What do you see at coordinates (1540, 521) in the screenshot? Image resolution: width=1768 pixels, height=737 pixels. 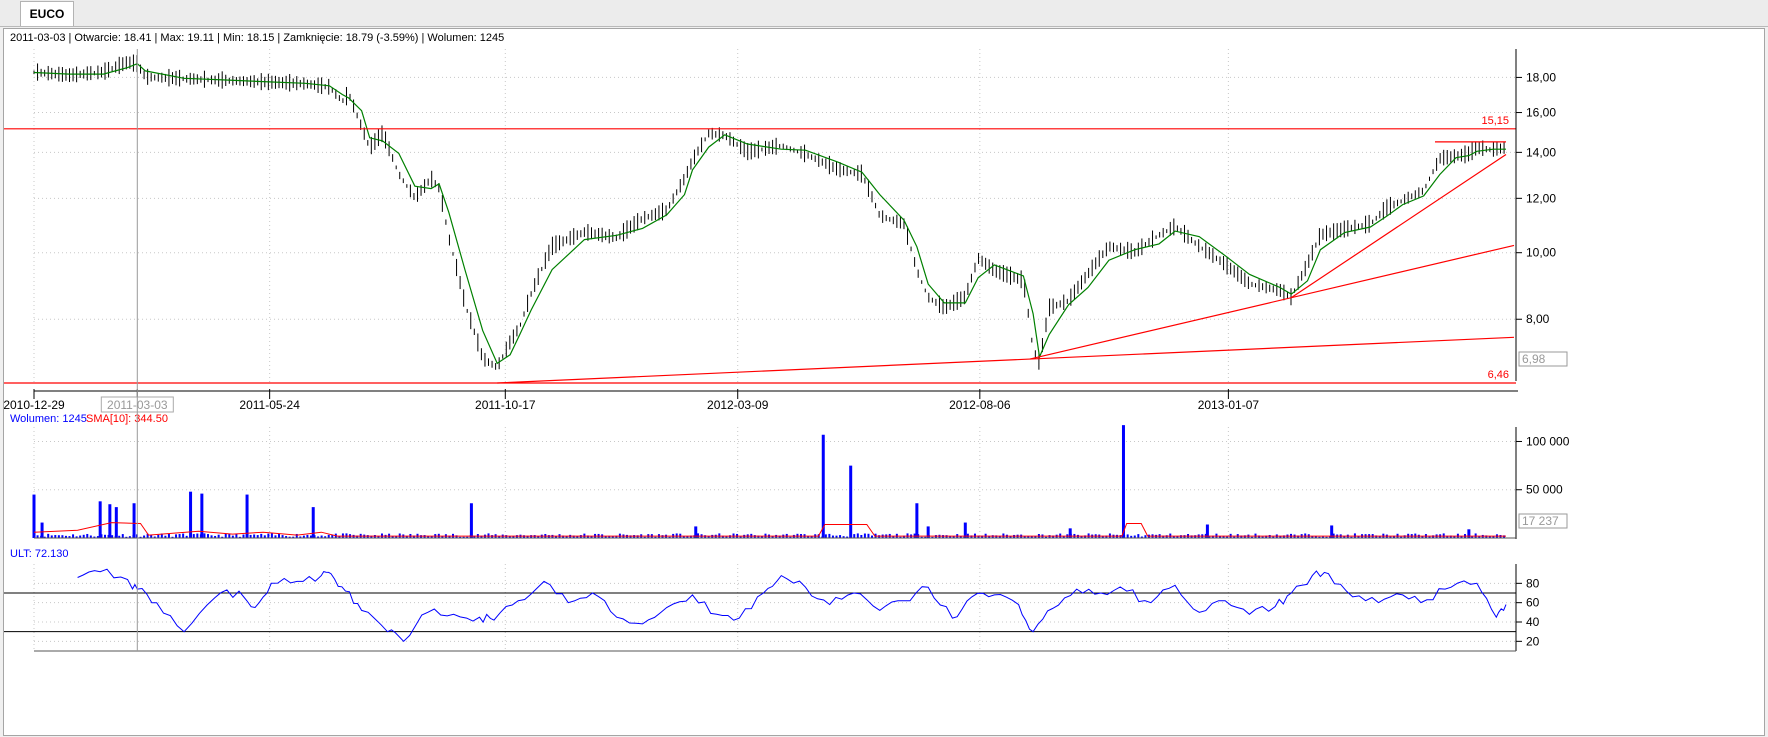 I see `volume-last-value: 17 237` at bounding box center [1540, 521].